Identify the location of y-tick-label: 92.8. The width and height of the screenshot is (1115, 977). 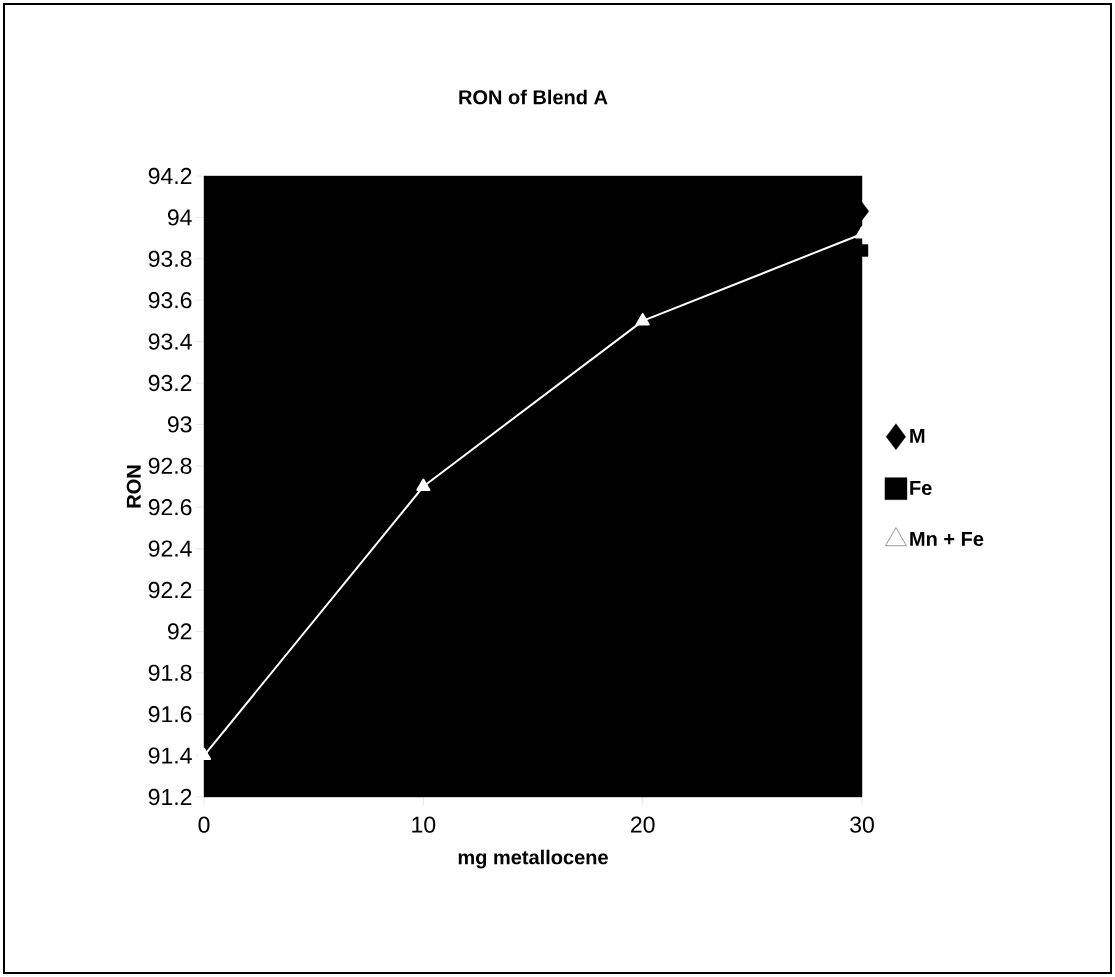
(170, 465).